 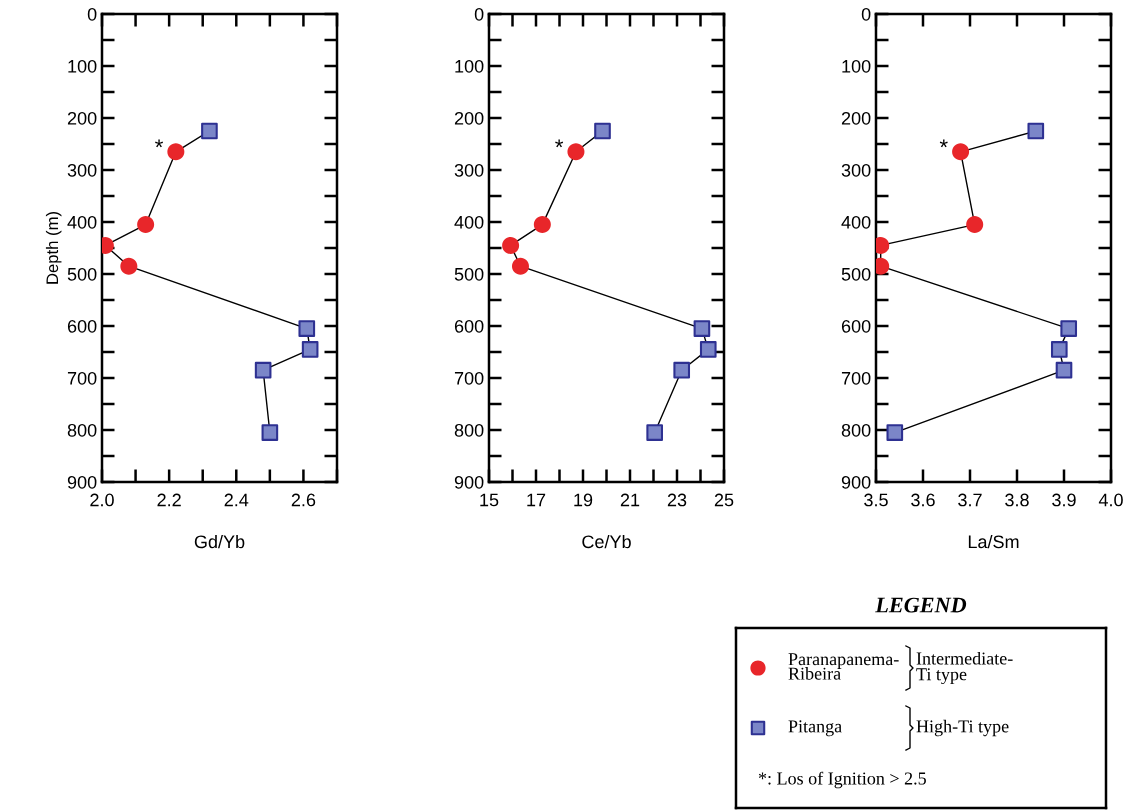 What do you see at coordinates (102, 500) in the screenshot?
I see `x-tick-label: 2.0` at bounding box center [102, 500].